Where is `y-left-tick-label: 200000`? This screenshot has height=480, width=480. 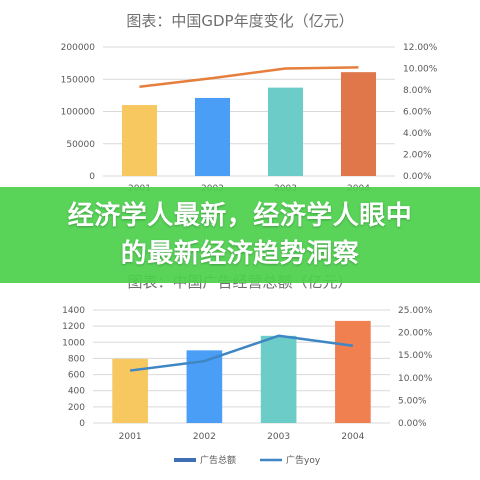 y-left-tick-label: 200000 is located at coordinates (78, 48).